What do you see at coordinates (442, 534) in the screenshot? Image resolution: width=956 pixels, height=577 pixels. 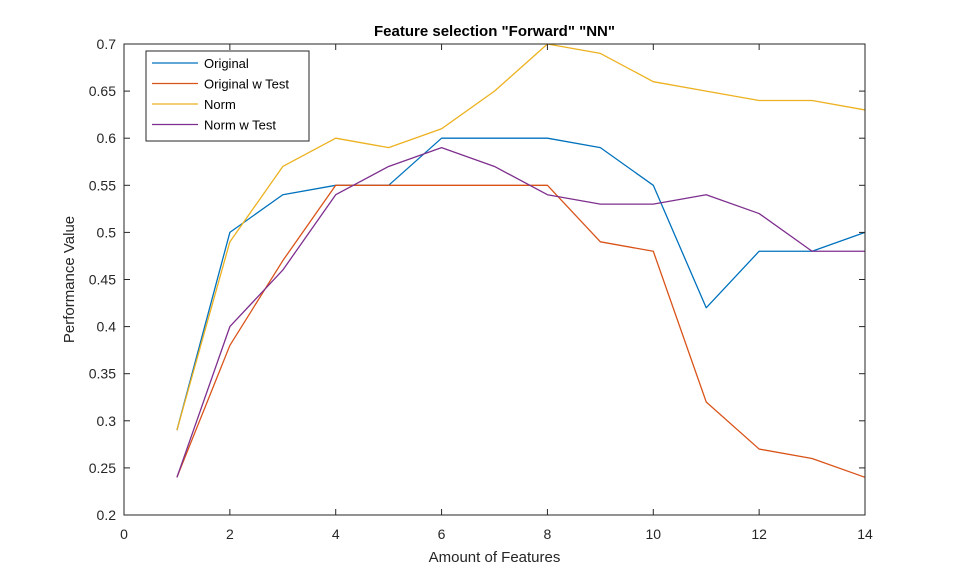 I see `x-tick-label: 6` at bounding box center [442, 534].